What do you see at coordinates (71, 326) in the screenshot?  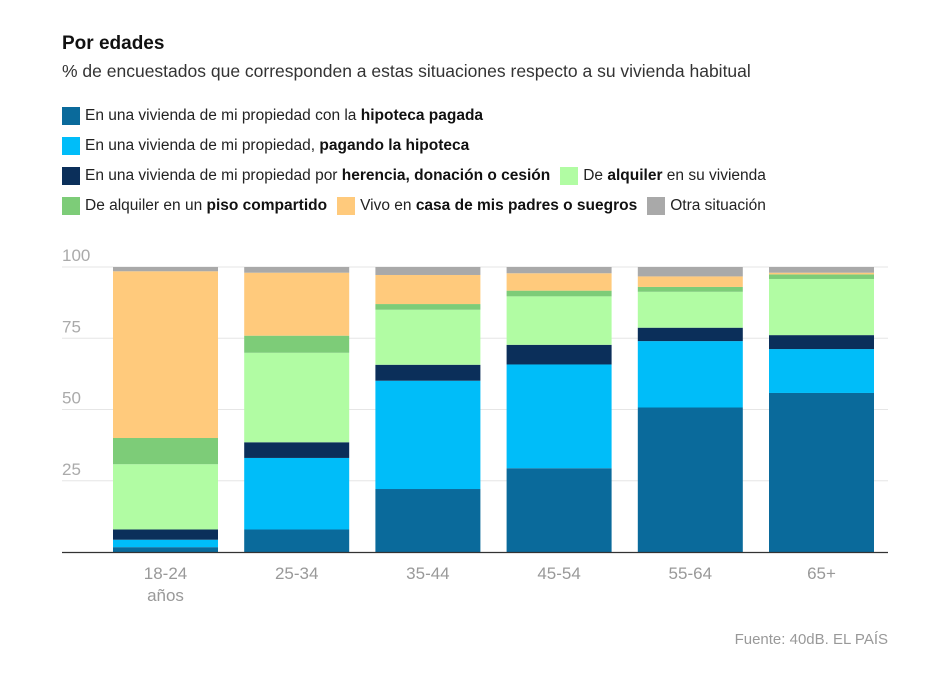 I see `y-tick-label: 75` at bounding box center [71, 326].